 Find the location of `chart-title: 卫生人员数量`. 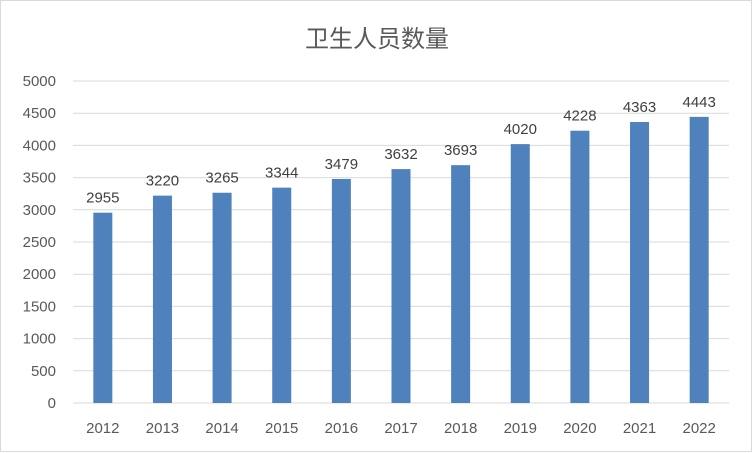

chart-title: 卫生人员数量 is located at coordinates (377, 39).